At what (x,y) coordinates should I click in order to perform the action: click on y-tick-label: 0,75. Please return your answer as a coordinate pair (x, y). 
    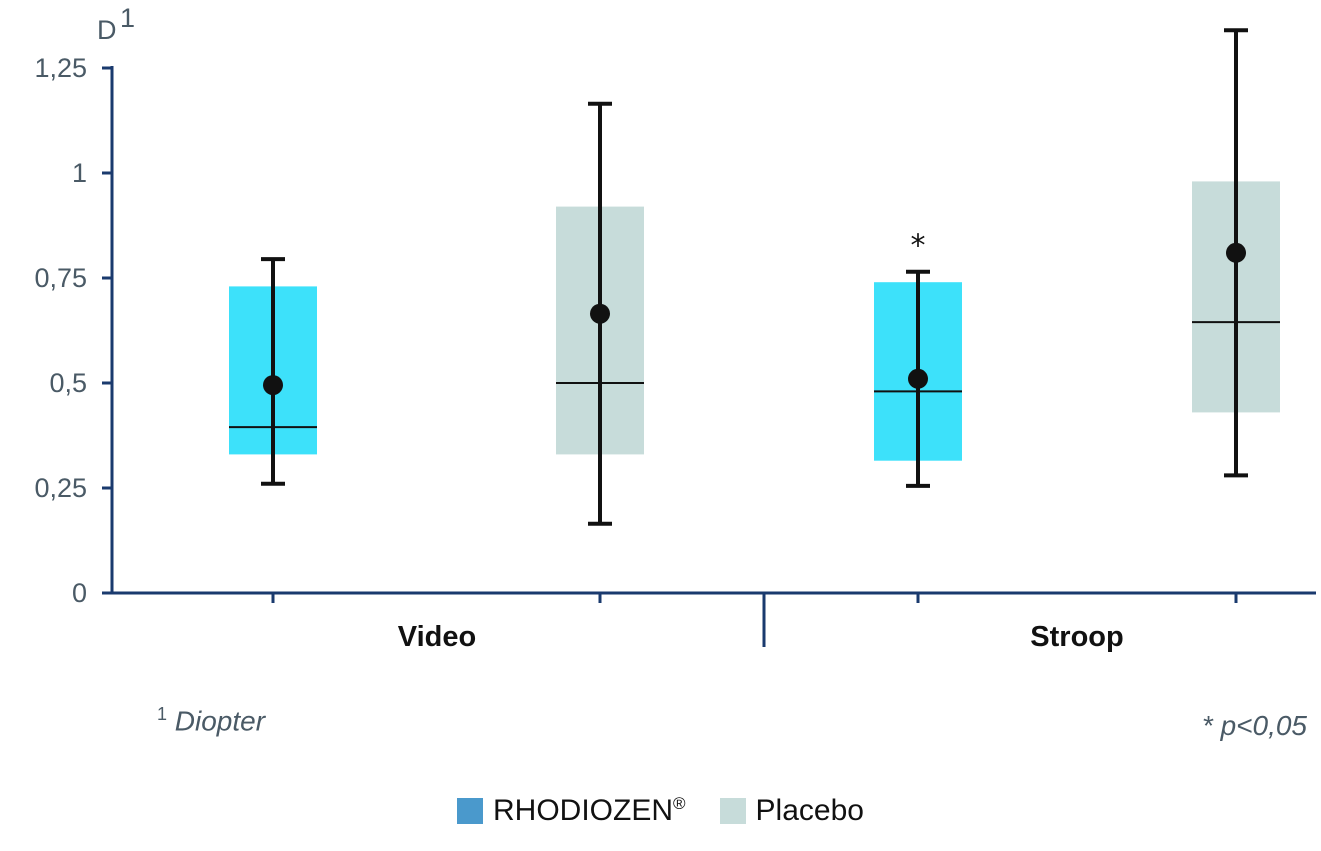
    Looking at the image, I should click on (60, 278).